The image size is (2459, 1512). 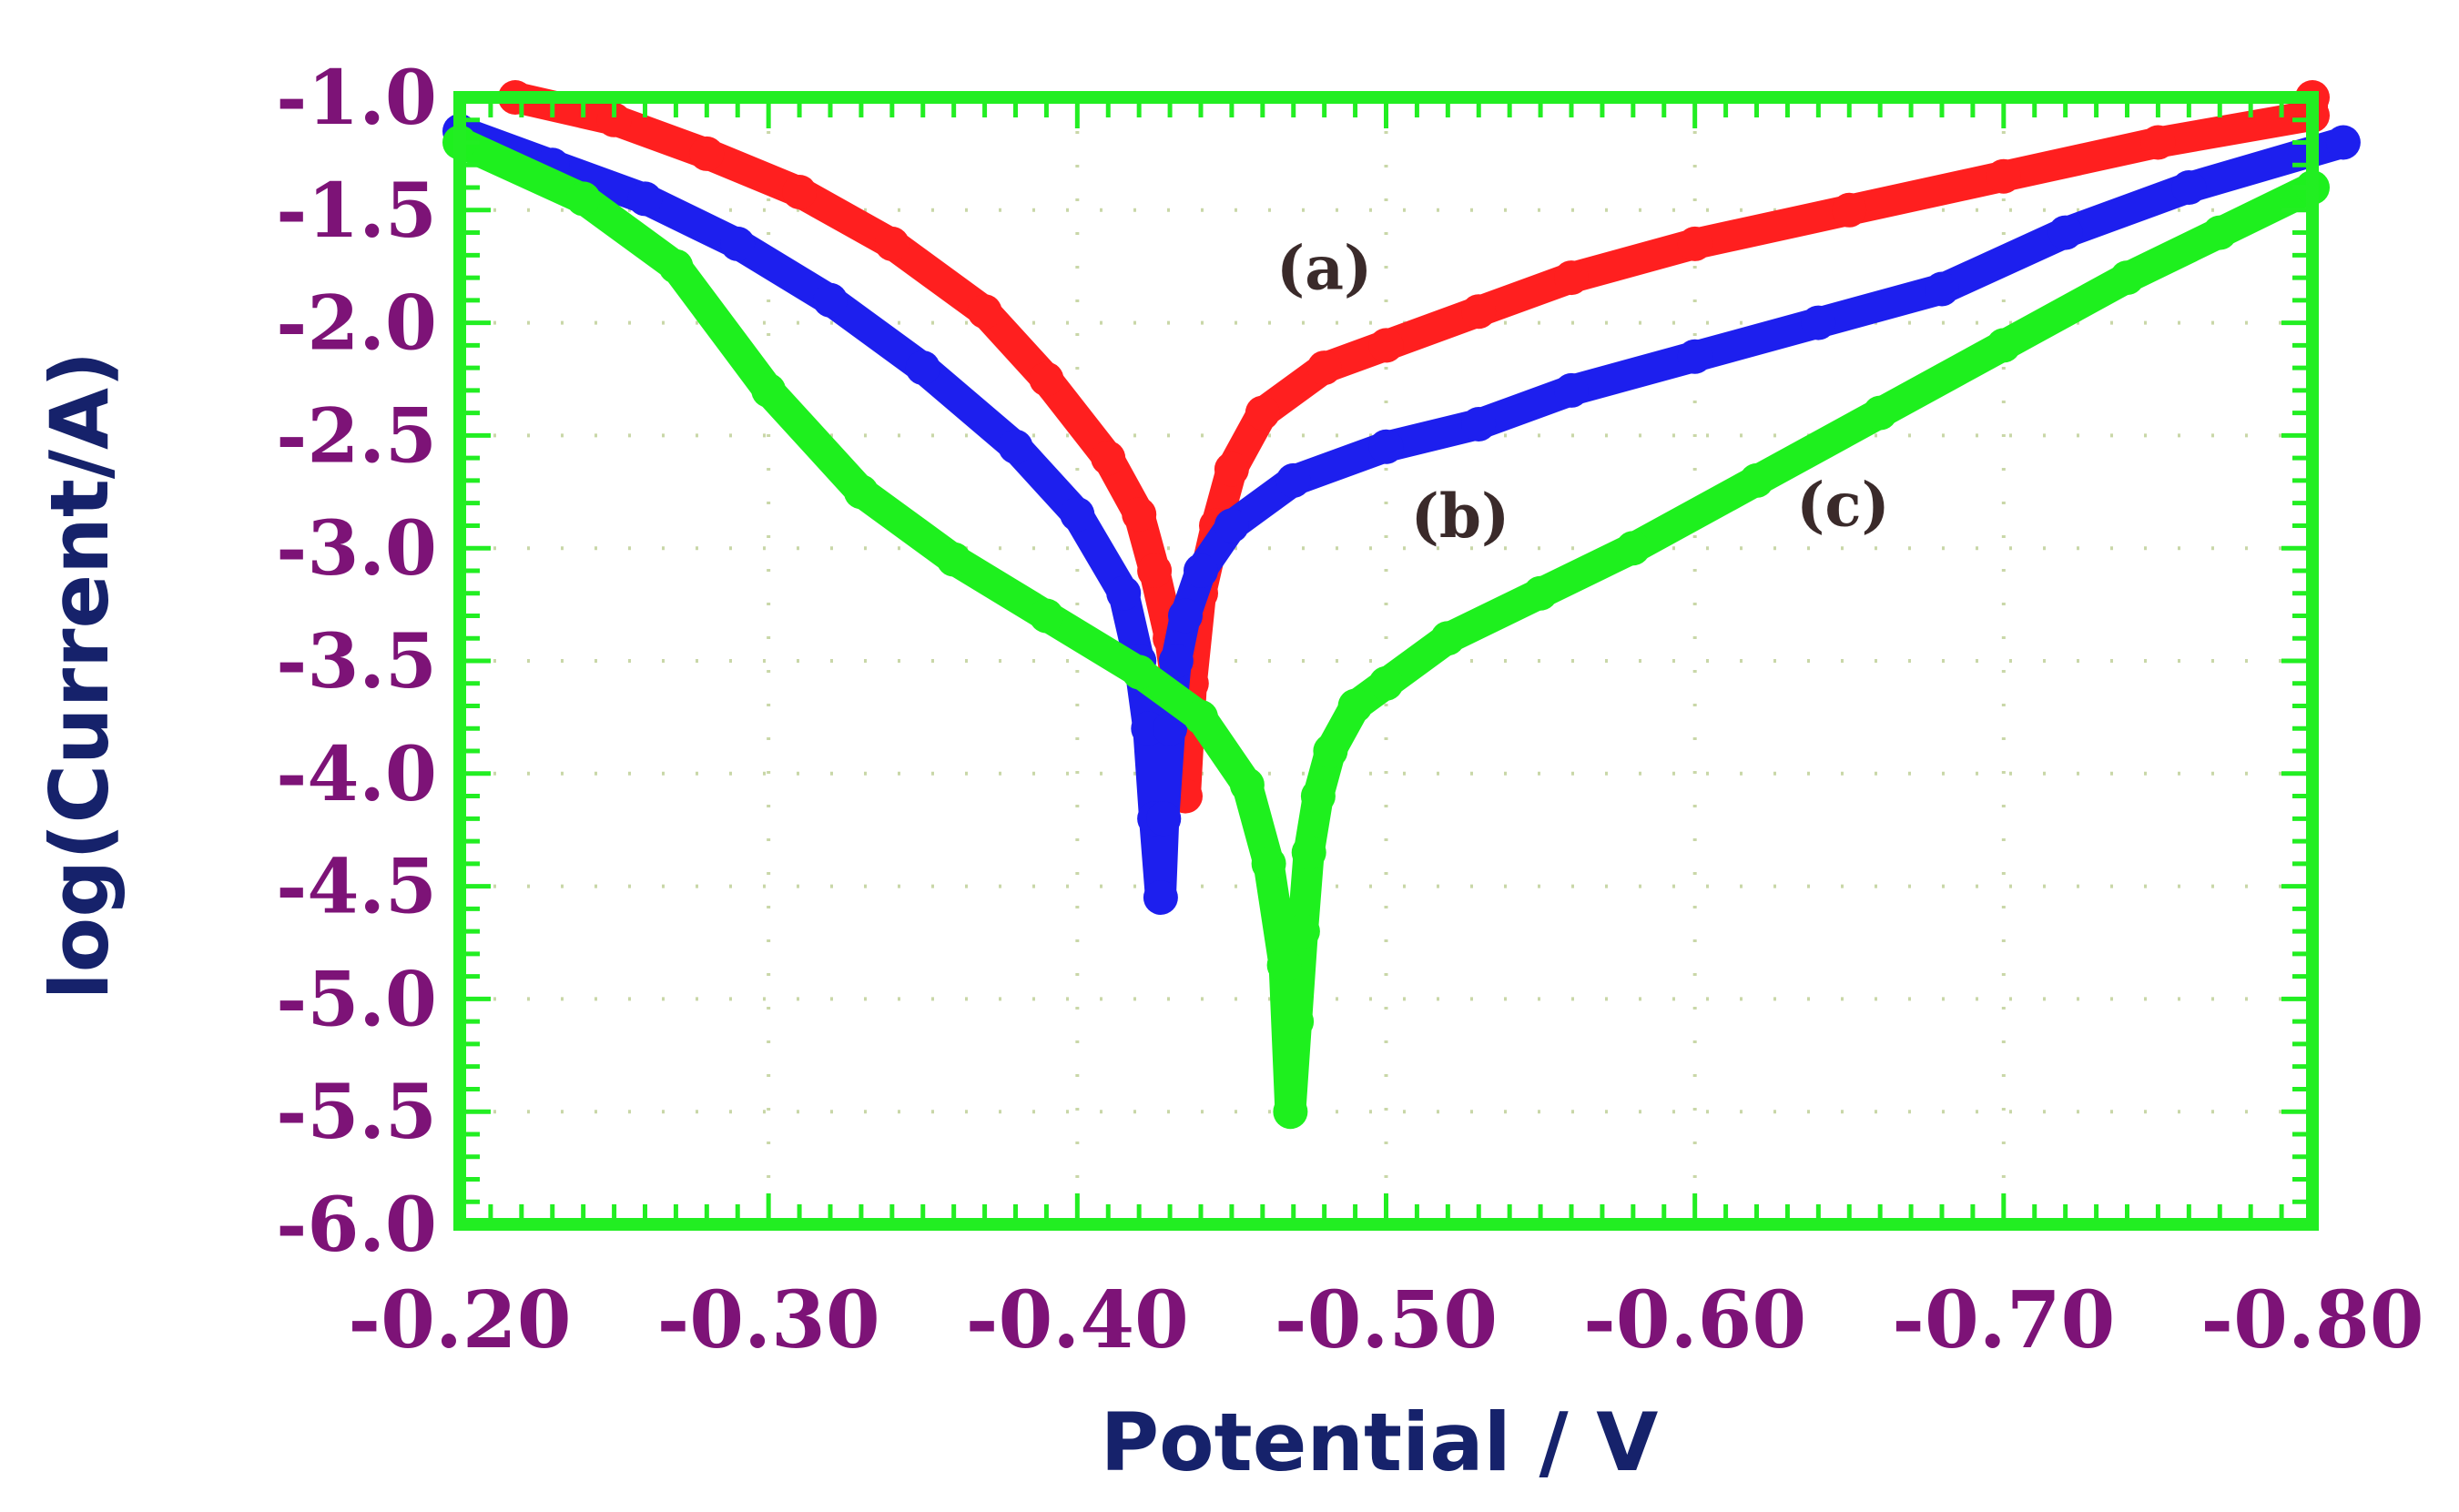 I want to click on x-tick-label: -0.50, so click(x=1386, y=1320).